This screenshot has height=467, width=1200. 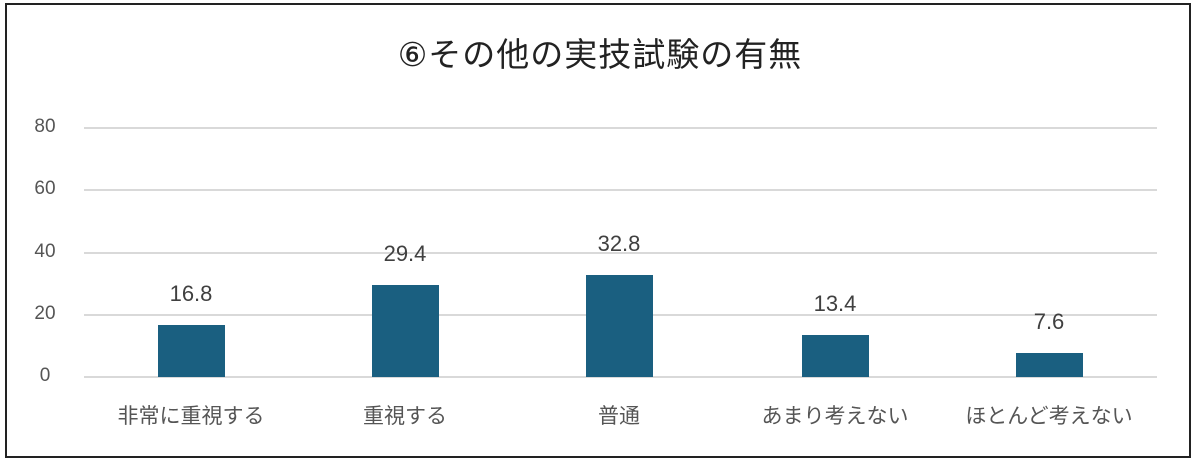 What do you see at coordinates (600, 54) in the screenshot?
I see `chart-title: ⑥その他の実技試験の有無` at bounding box center [600, 54].